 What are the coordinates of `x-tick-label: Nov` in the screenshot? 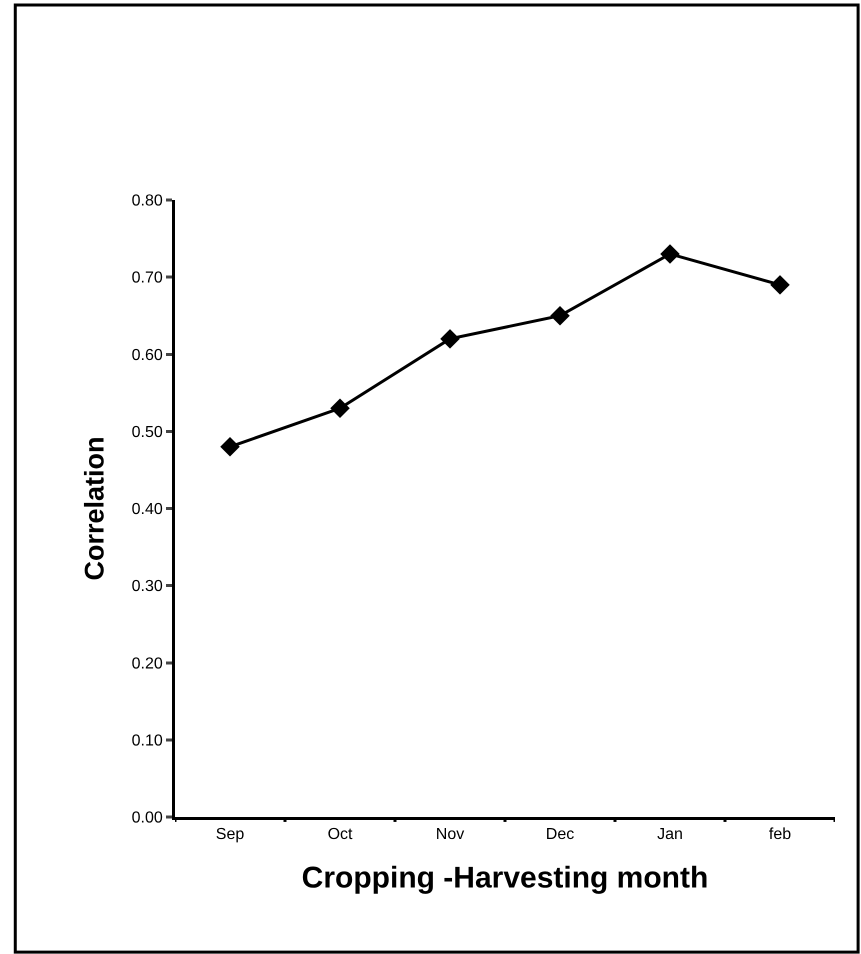 It's located at (450, 835).